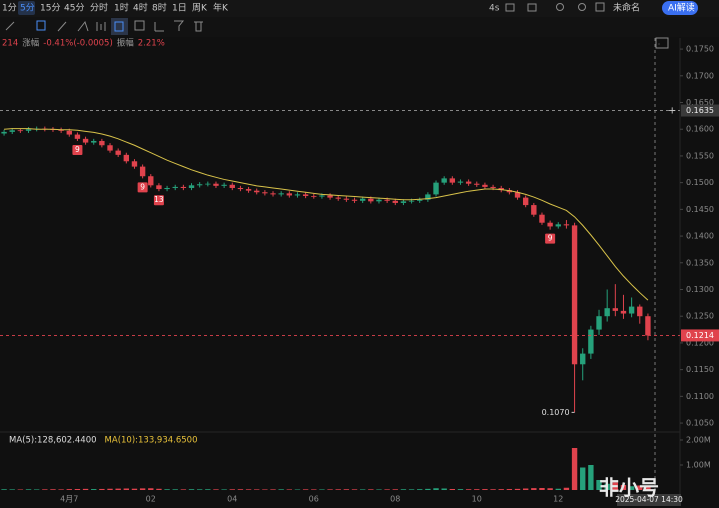  Describe the element at coordinates (626, 8) in the screenshot. I see `layout-name: 未命名` at that location.